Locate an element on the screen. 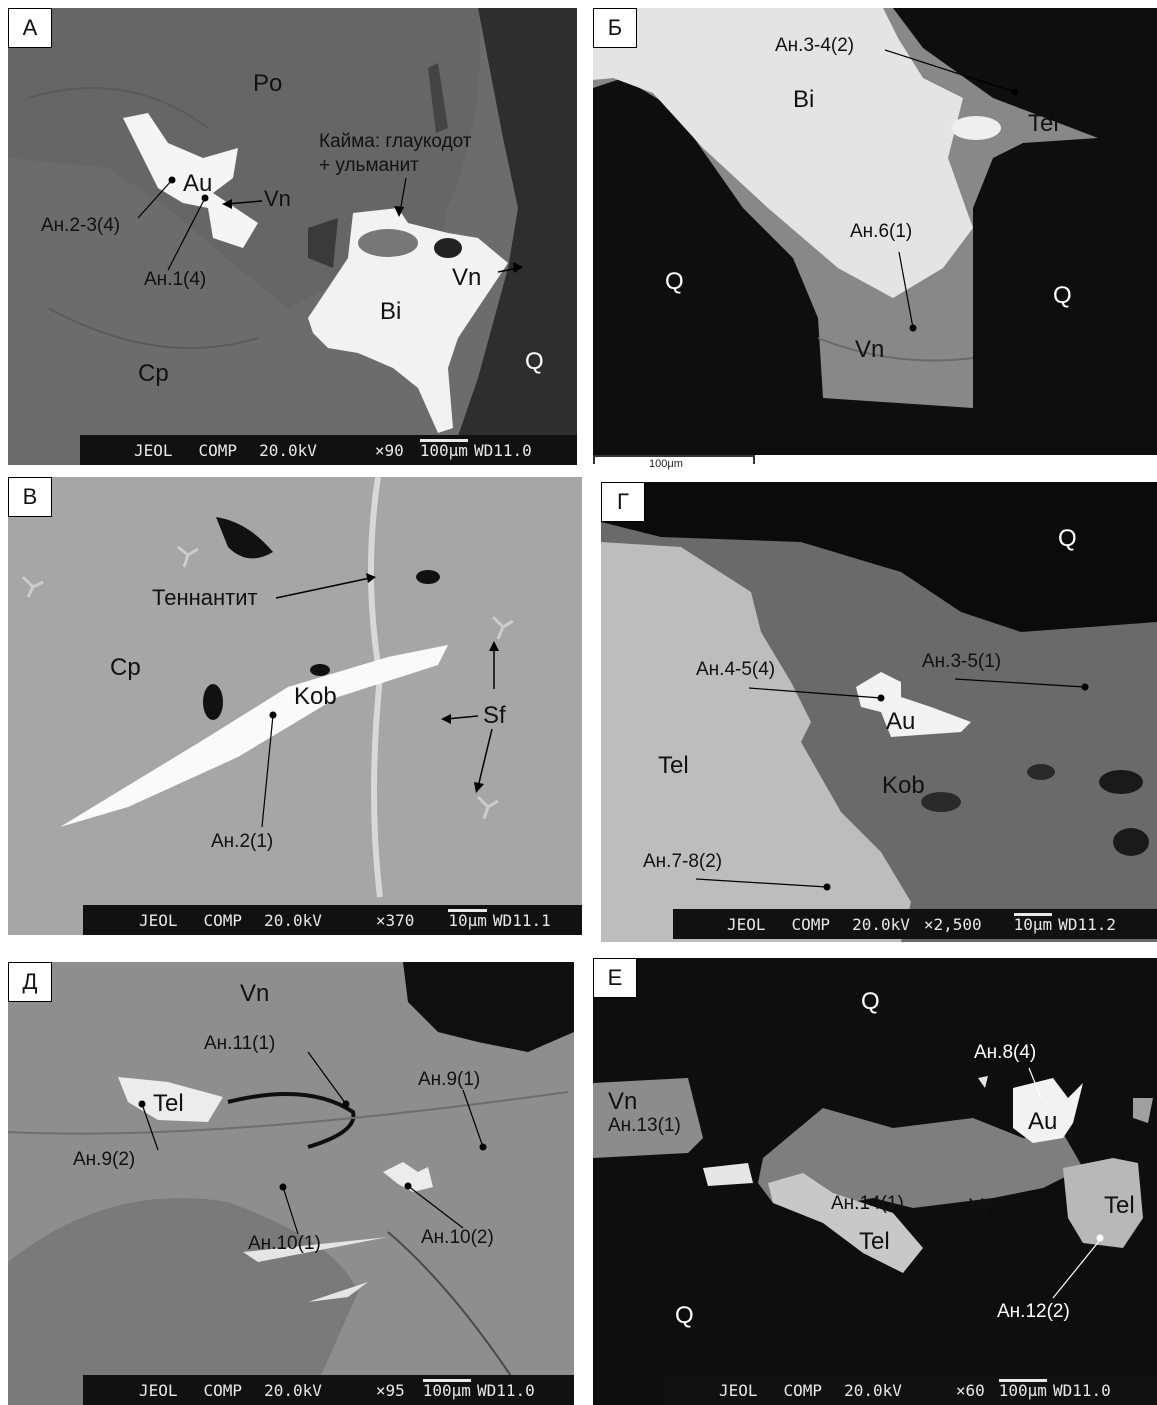 This screenshot has height=1405, width=1157. analysis-an-9-2-label: Ан.9(2) is located at coordinates (104, 1159).